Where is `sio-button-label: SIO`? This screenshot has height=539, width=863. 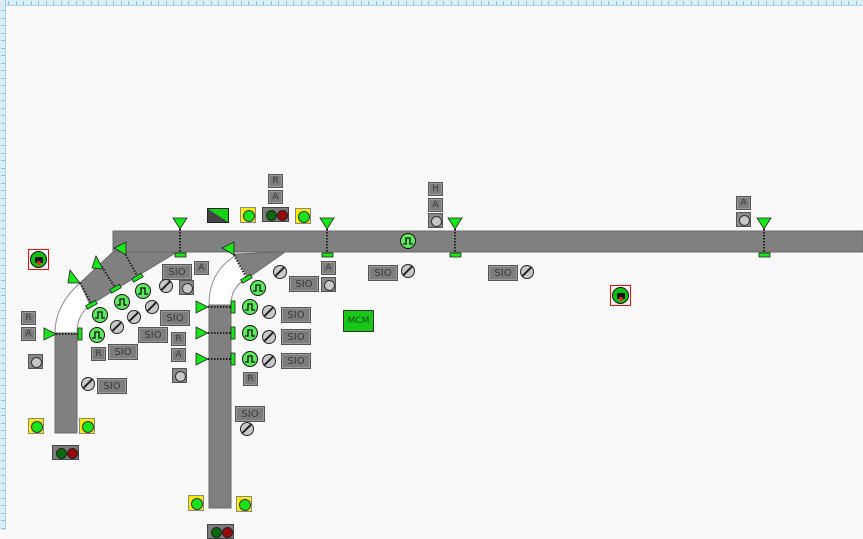
sio-button-label: SIO is located at coordinates (177, 272).